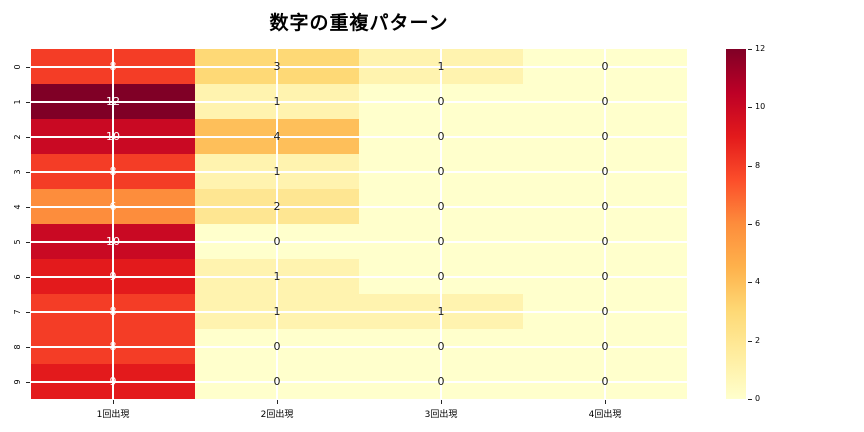 The height and width of the screenshot is (432, 864). Describe the element at coordinates (758, 165) in the screenshot. I see `colorbar-tick-label: 8` at that location.